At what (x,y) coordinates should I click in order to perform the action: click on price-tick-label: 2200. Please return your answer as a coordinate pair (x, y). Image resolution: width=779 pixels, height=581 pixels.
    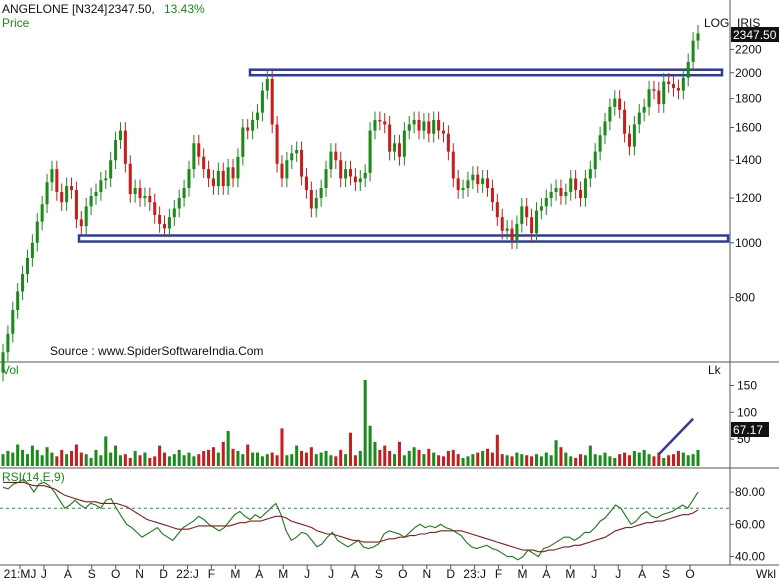
    Looking at the image, I should click on (748, 49).